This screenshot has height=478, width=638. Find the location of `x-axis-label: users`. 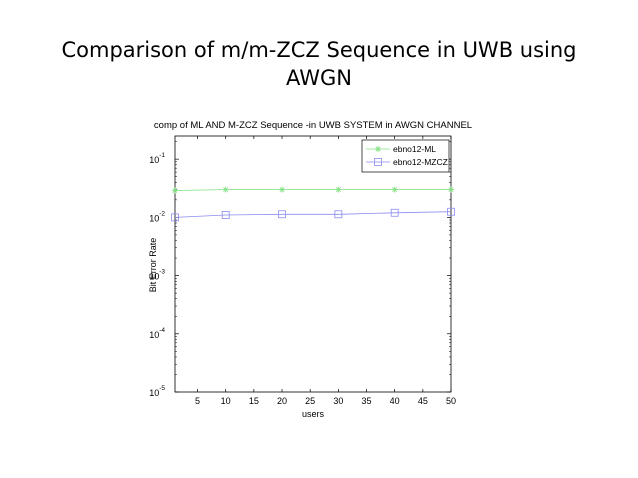

x-axis-label: users is located at coordinates (313, 414).